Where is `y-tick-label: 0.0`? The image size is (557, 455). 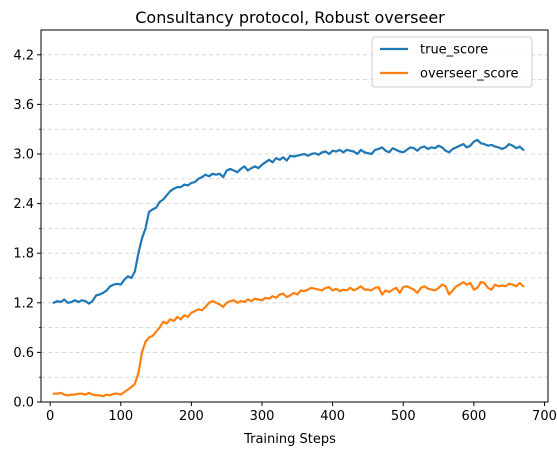
y-tick-label: 0.0 is located at coordinates (23, 403).